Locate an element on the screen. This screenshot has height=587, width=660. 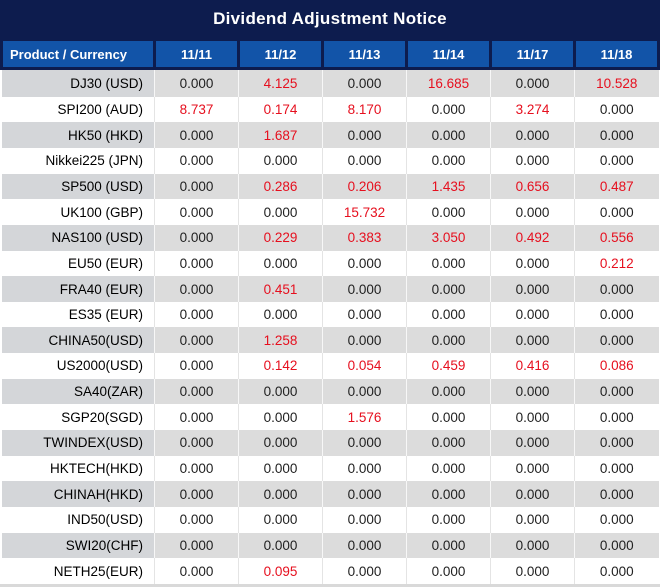
table-row: SWI20(CHF) 0.000 0.000 0.000 0.000 0.000 0.000 is located at coordinates (330, 545).